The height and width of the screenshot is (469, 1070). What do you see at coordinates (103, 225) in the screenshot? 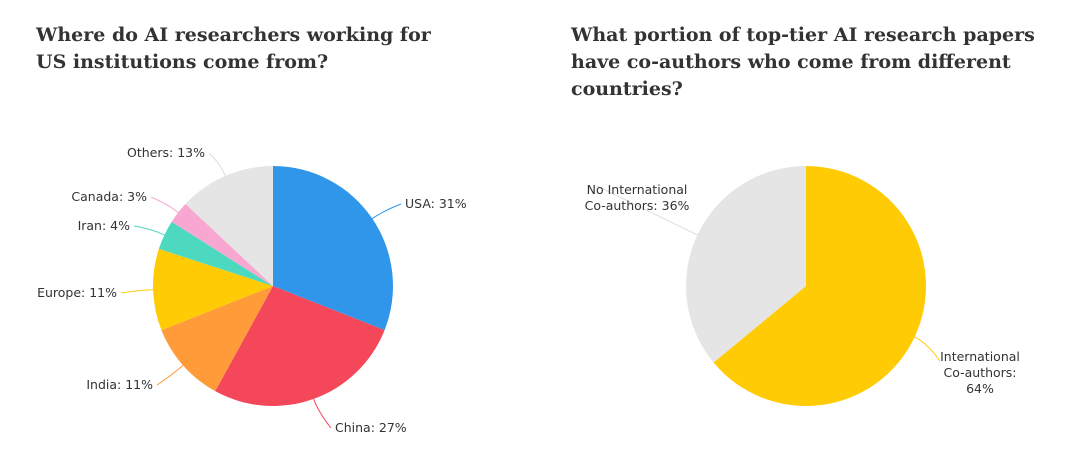
I see `data-label: Iran: 4%` at bounding box center [103, 225].